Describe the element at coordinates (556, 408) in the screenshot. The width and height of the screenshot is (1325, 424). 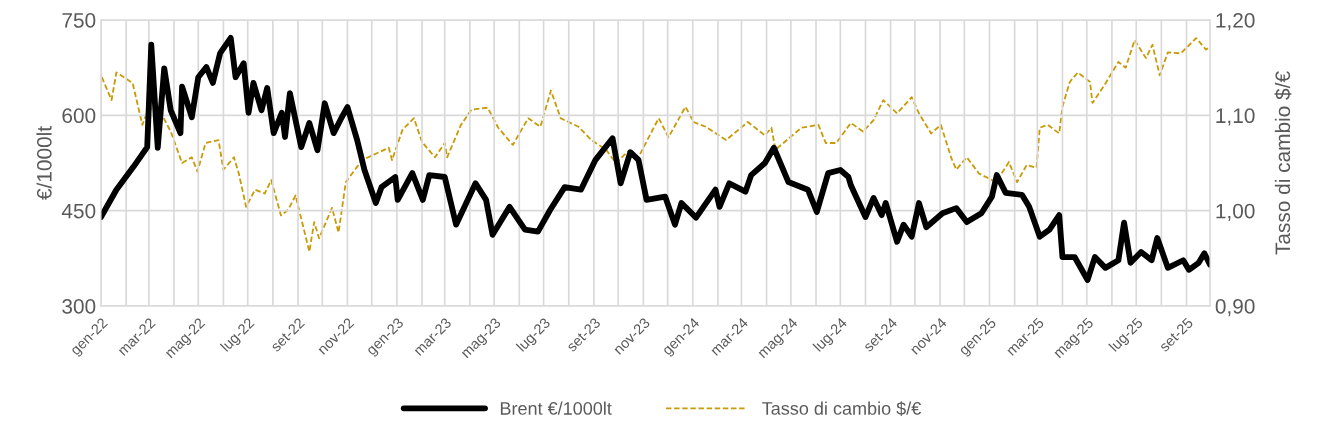
I see `legend-label: Brent €/1000lt` at that location.